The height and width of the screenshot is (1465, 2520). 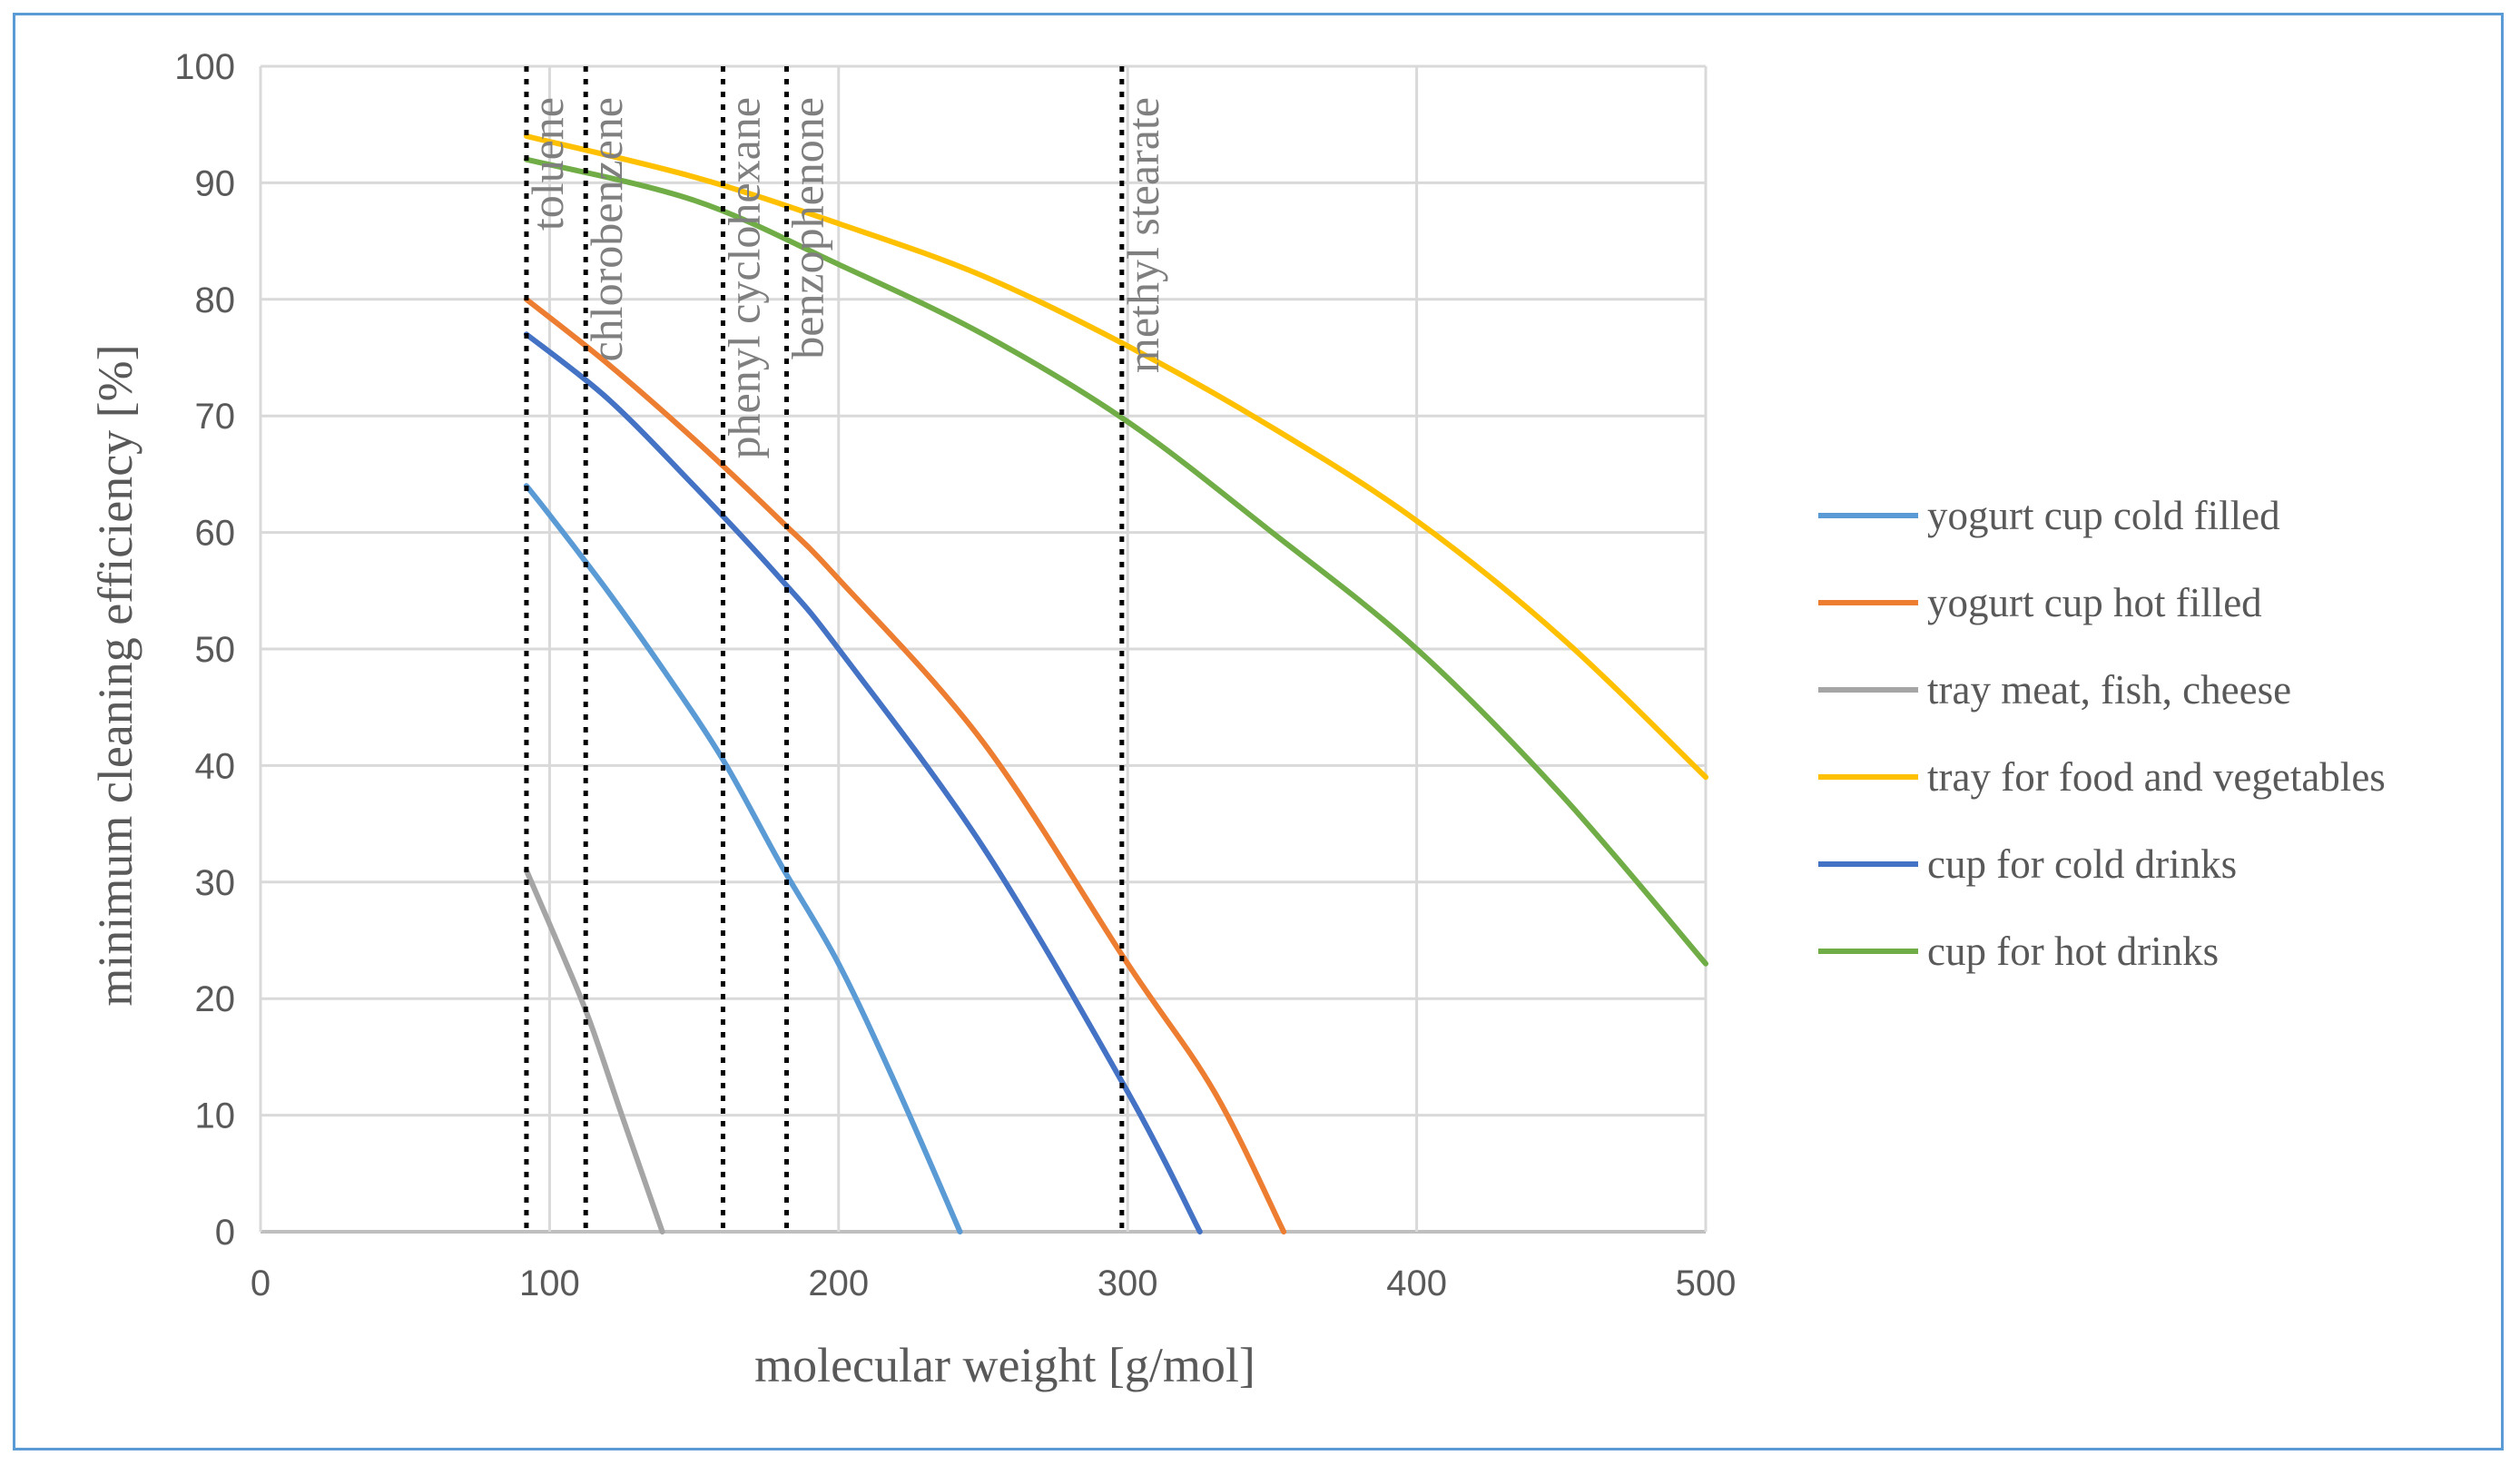 What do you see at coordinates (807, 228) in the screenshot?
I see `marker-label-4: benzophenone` at bounding box center [807, 228].